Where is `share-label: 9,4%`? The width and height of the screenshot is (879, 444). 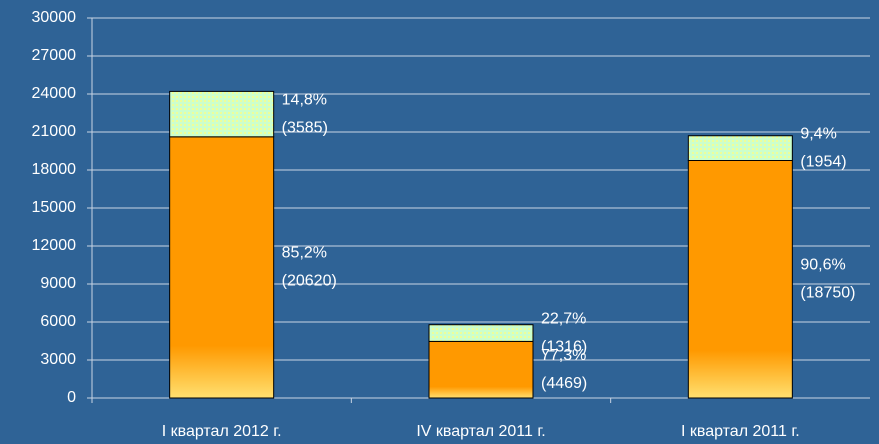 share-label: 9,4% is located at coordinates (818, 133).